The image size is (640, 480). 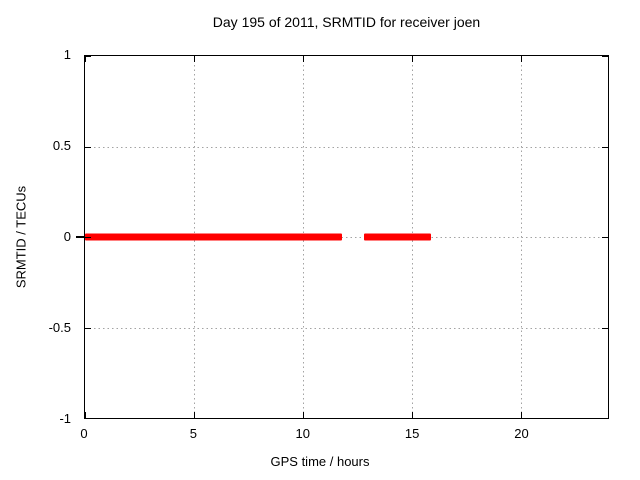 What do you see at coordinates (521, 433) in the screenshot?
I see `x-tick-label: 20` at bounding box center [521, 433].